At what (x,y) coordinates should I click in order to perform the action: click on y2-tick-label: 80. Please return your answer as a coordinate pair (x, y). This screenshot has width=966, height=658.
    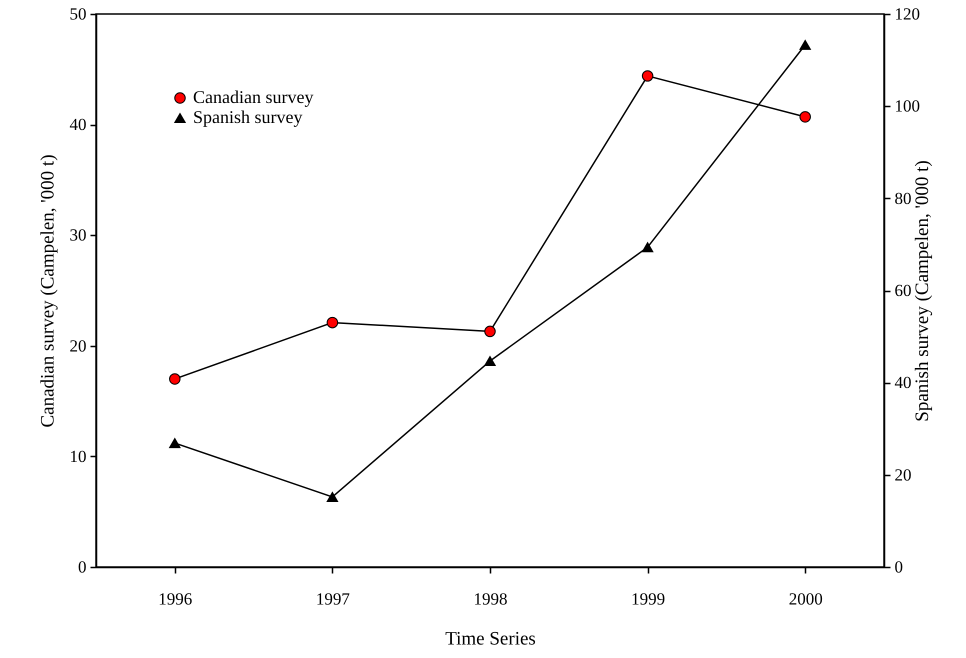
    Looking at the image, I should click on (903, 198).